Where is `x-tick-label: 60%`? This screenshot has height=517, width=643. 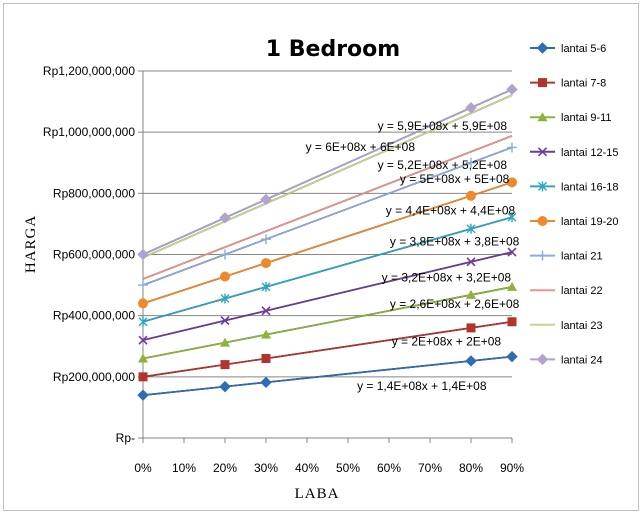 x-tick-label: 60% is located at coordinates (389, 468).